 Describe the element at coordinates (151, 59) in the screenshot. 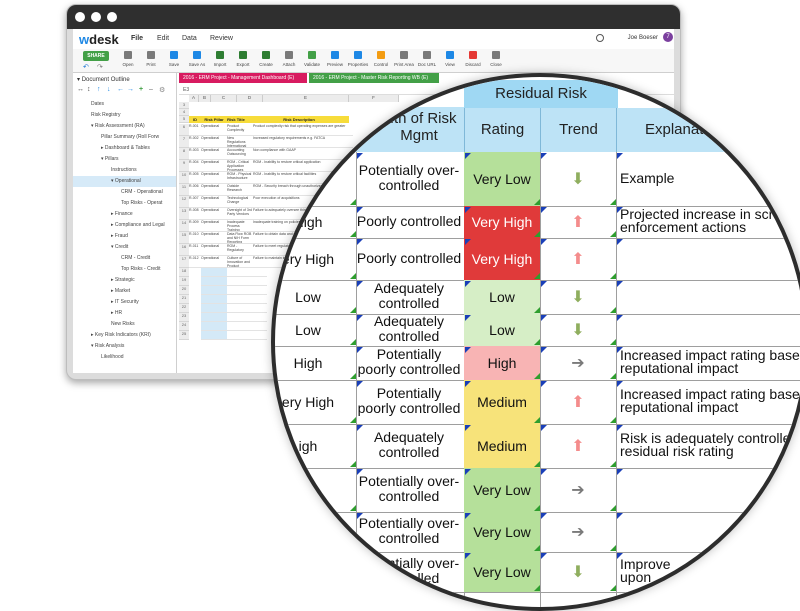

I see `toolbar-print-button: Print` at that location.